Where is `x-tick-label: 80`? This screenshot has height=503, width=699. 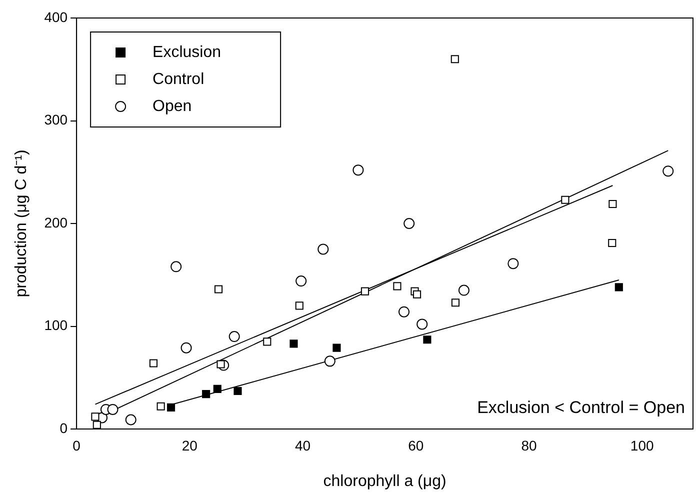
x-tick-label: 80 is located at coordinates (529, 445).